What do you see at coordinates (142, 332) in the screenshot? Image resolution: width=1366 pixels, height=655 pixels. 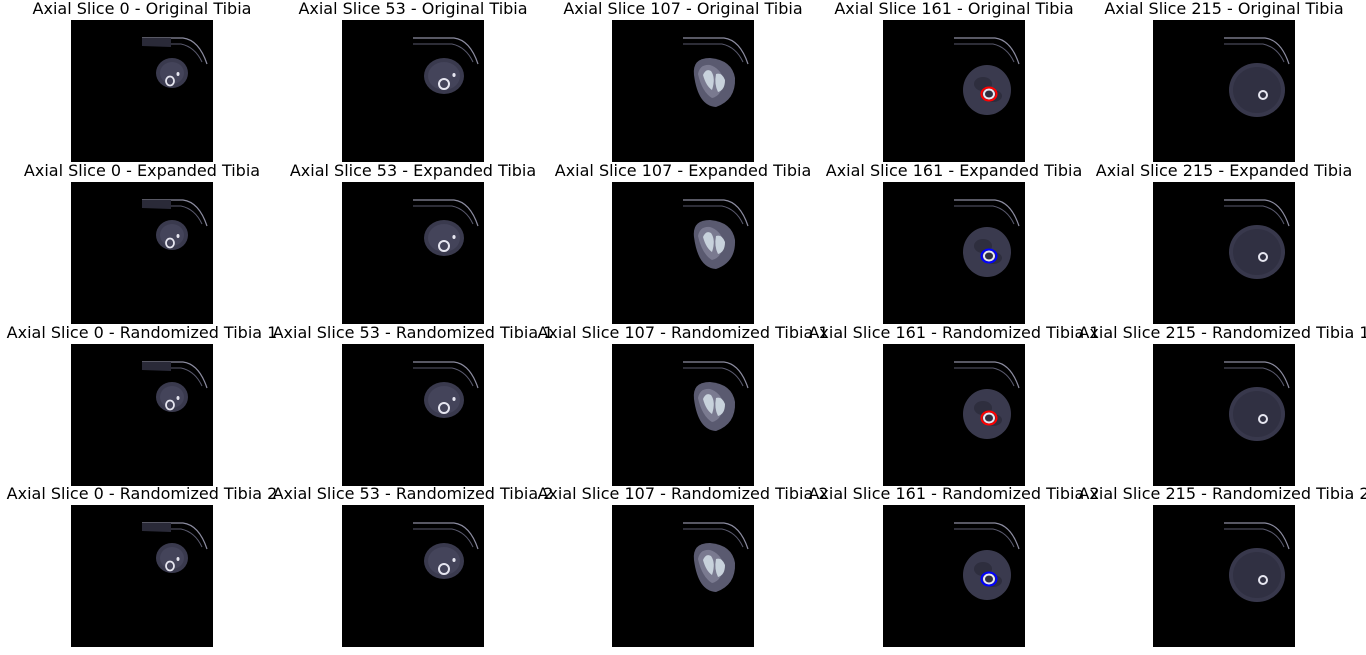 I see `panel-title: Axial Slice 0 - Randomized Tibia 1` at bounding box center [142, 332].